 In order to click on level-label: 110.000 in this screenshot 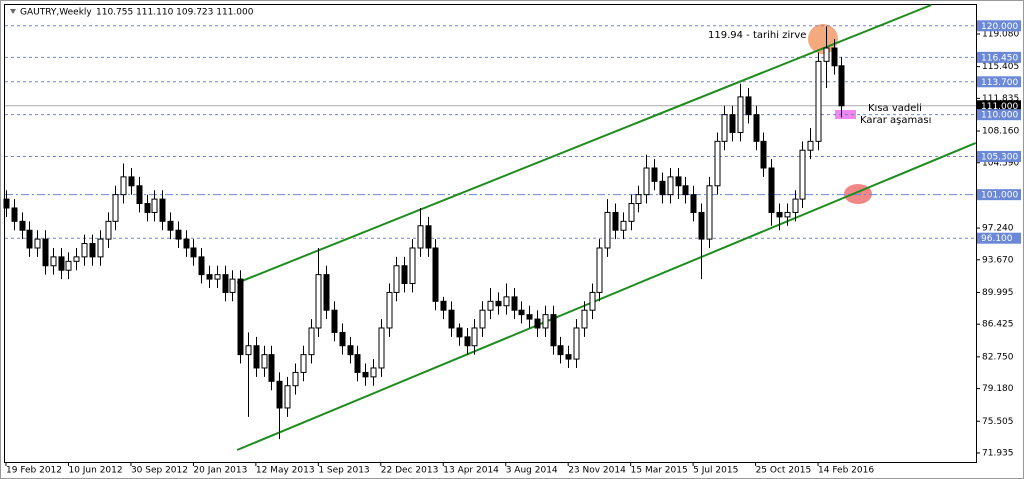, I will do `click(999, 116)`.